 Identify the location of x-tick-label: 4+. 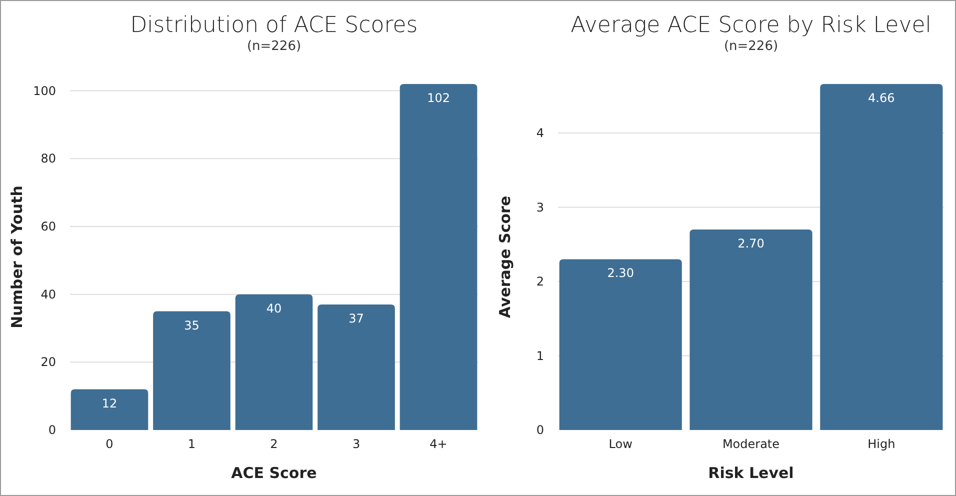
(439, 444).